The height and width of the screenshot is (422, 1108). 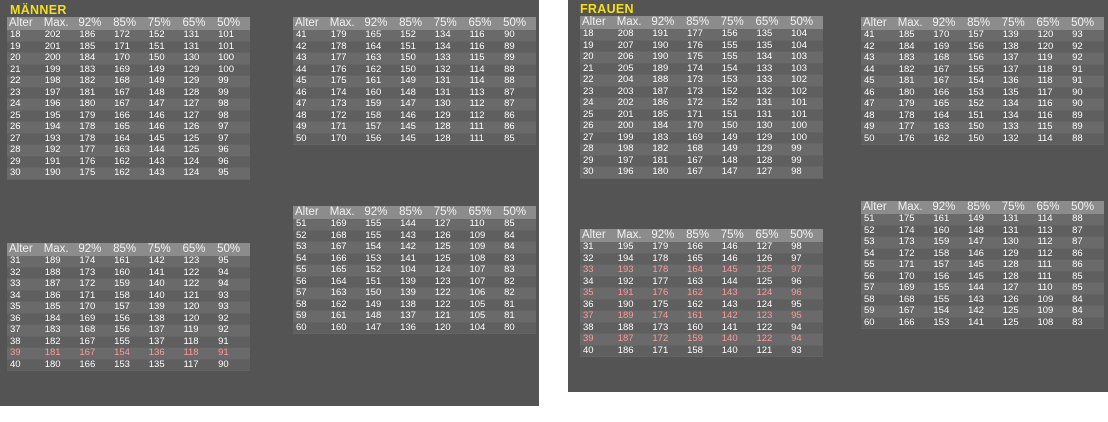 What do you see at coordinates (477, 224) in the screenshot?
I see `table-cell: 110` at bounding box center [477, 224].